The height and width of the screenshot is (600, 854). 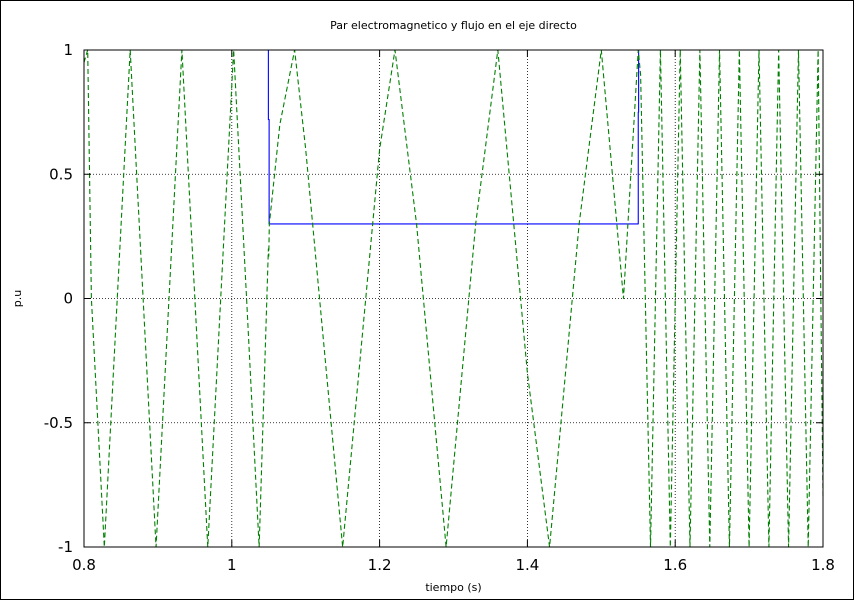 What do you see at coordinates (65, 547) in the screenshot?
I see `y-tick-label: -1` at bounding box center [65, 547].